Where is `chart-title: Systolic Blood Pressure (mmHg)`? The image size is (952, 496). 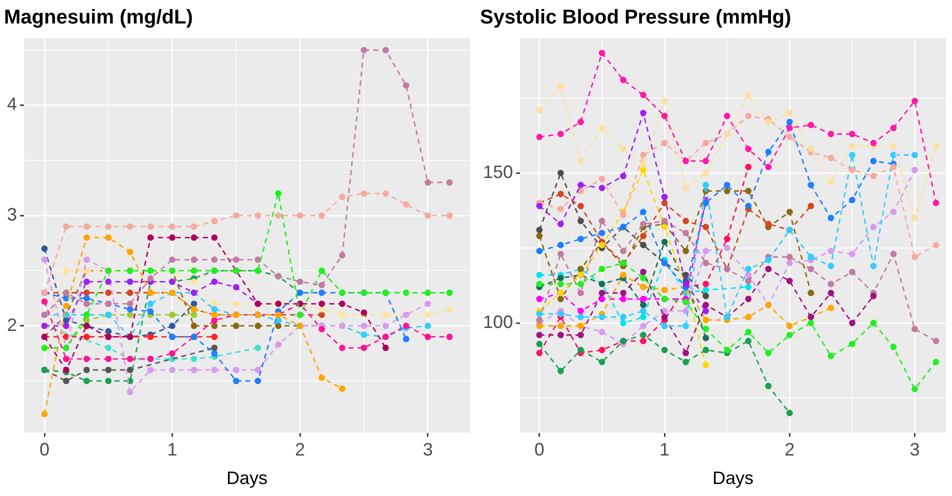
chart-title: Systolic Blood Pressure (mmHg) is located at coordinates (636, 17).